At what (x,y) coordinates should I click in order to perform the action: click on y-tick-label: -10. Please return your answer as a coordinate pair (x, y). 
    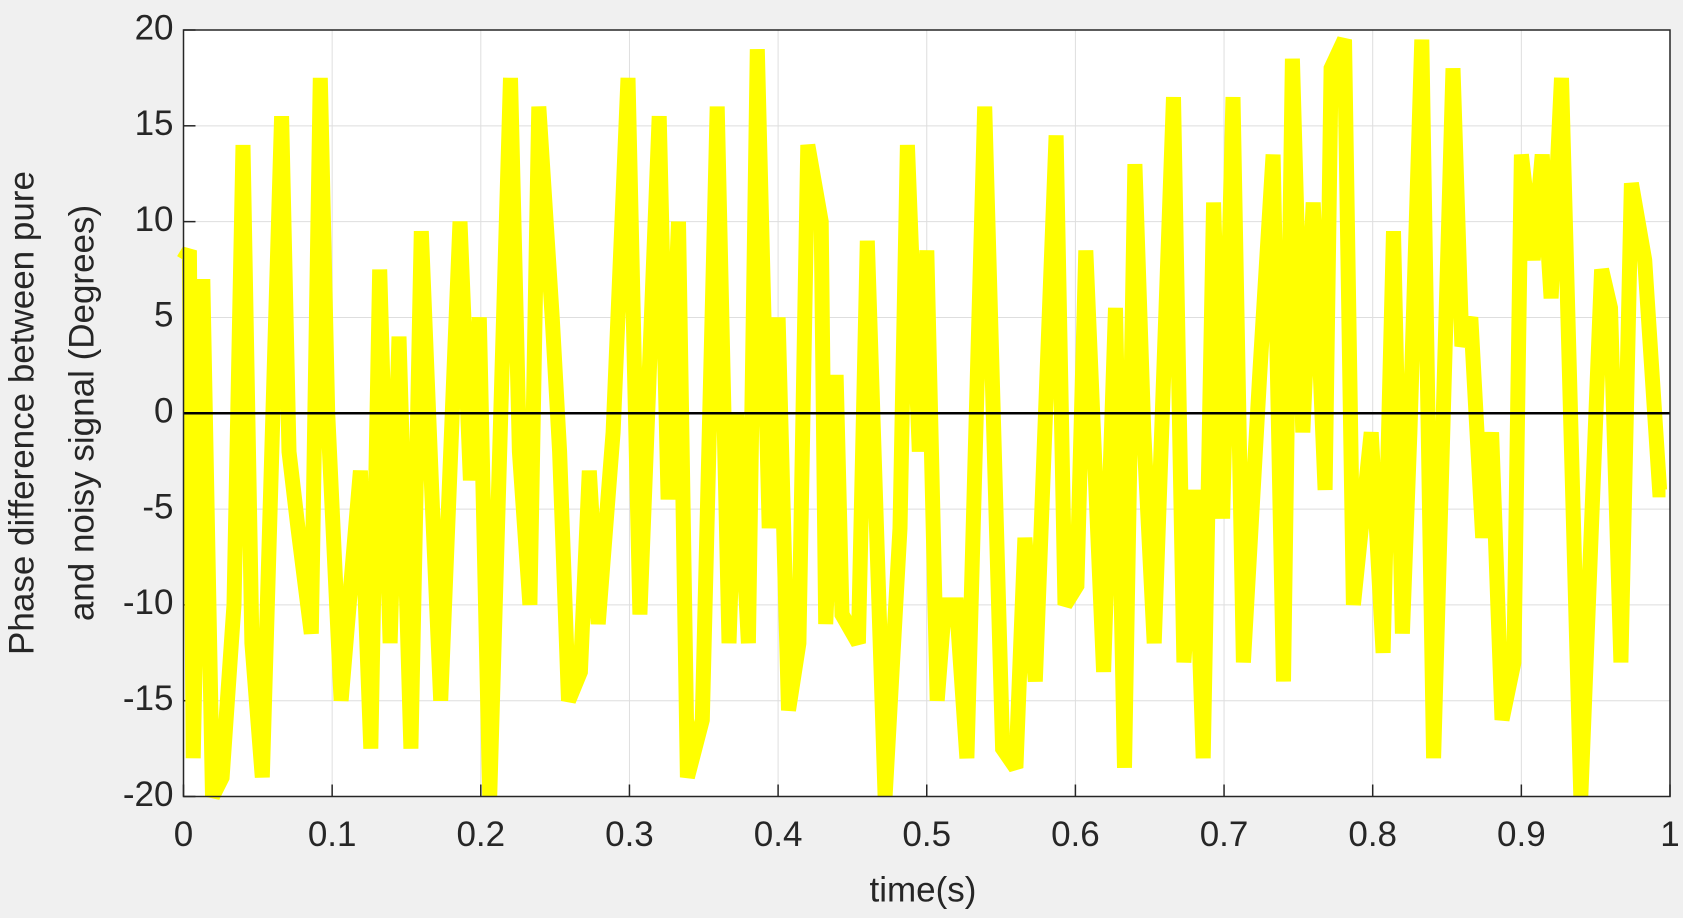
    Looking at the image, I should click on (148, 602).